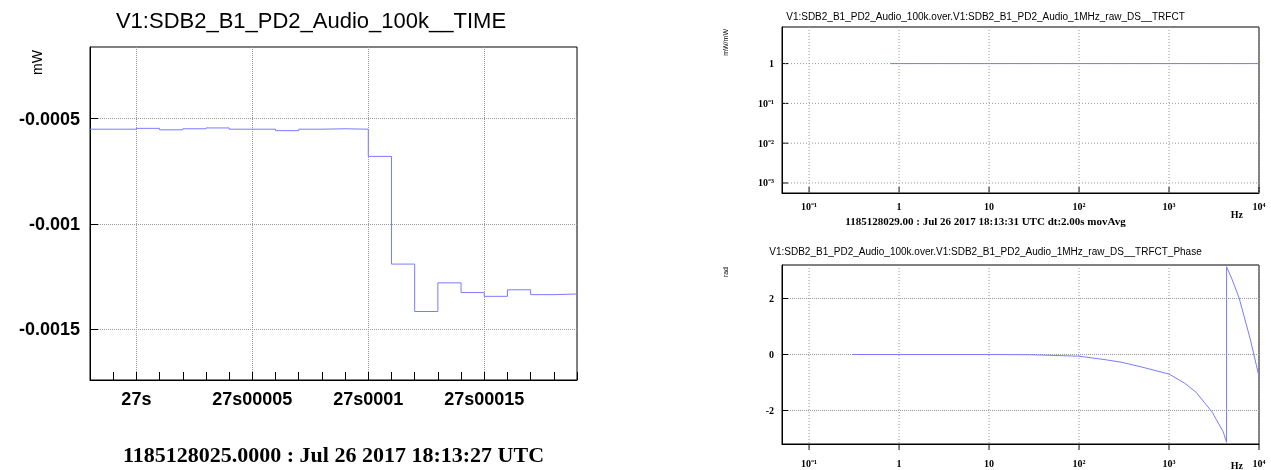  Describe the element at coordinates (766, 103) in the screenshot. I see `y-tick-label: 10⁻¹` at that location.